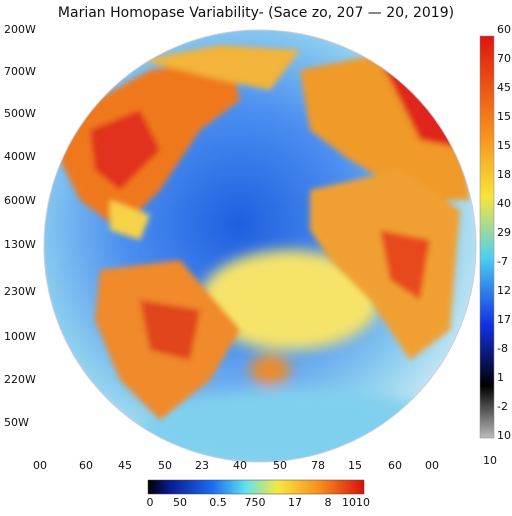  Describe the element at coordinates (502, 261) in the screenshot. I see `colorbar-label: -7` at that location.